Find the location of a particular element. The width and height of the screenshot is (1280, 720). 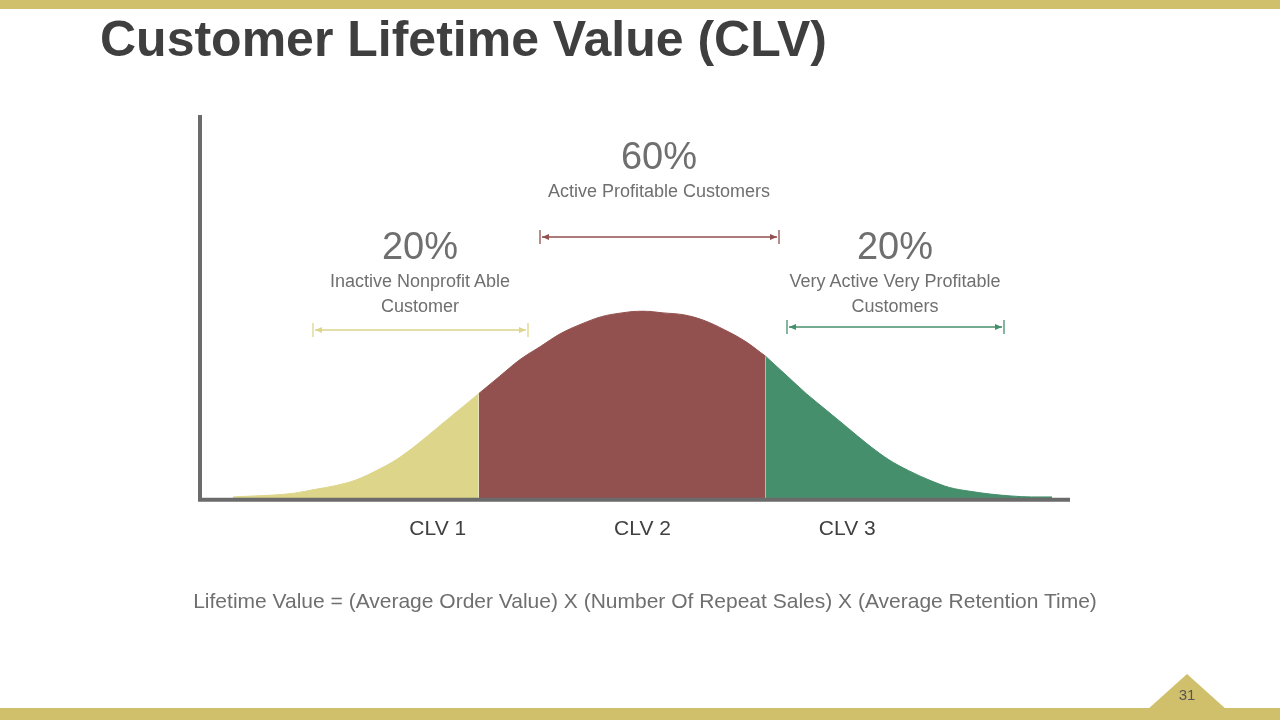

text: 31 is located at coordinates (1187, 694).